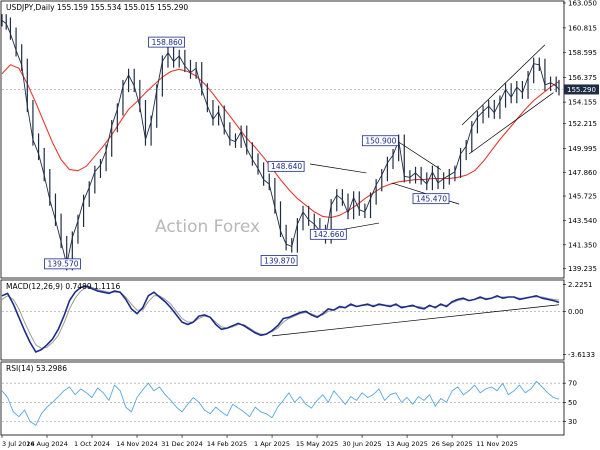 The width and height of the screenshot is (600, 450). I want to click on x-tick-label: 30 Jun 2025, so click(362, 444).